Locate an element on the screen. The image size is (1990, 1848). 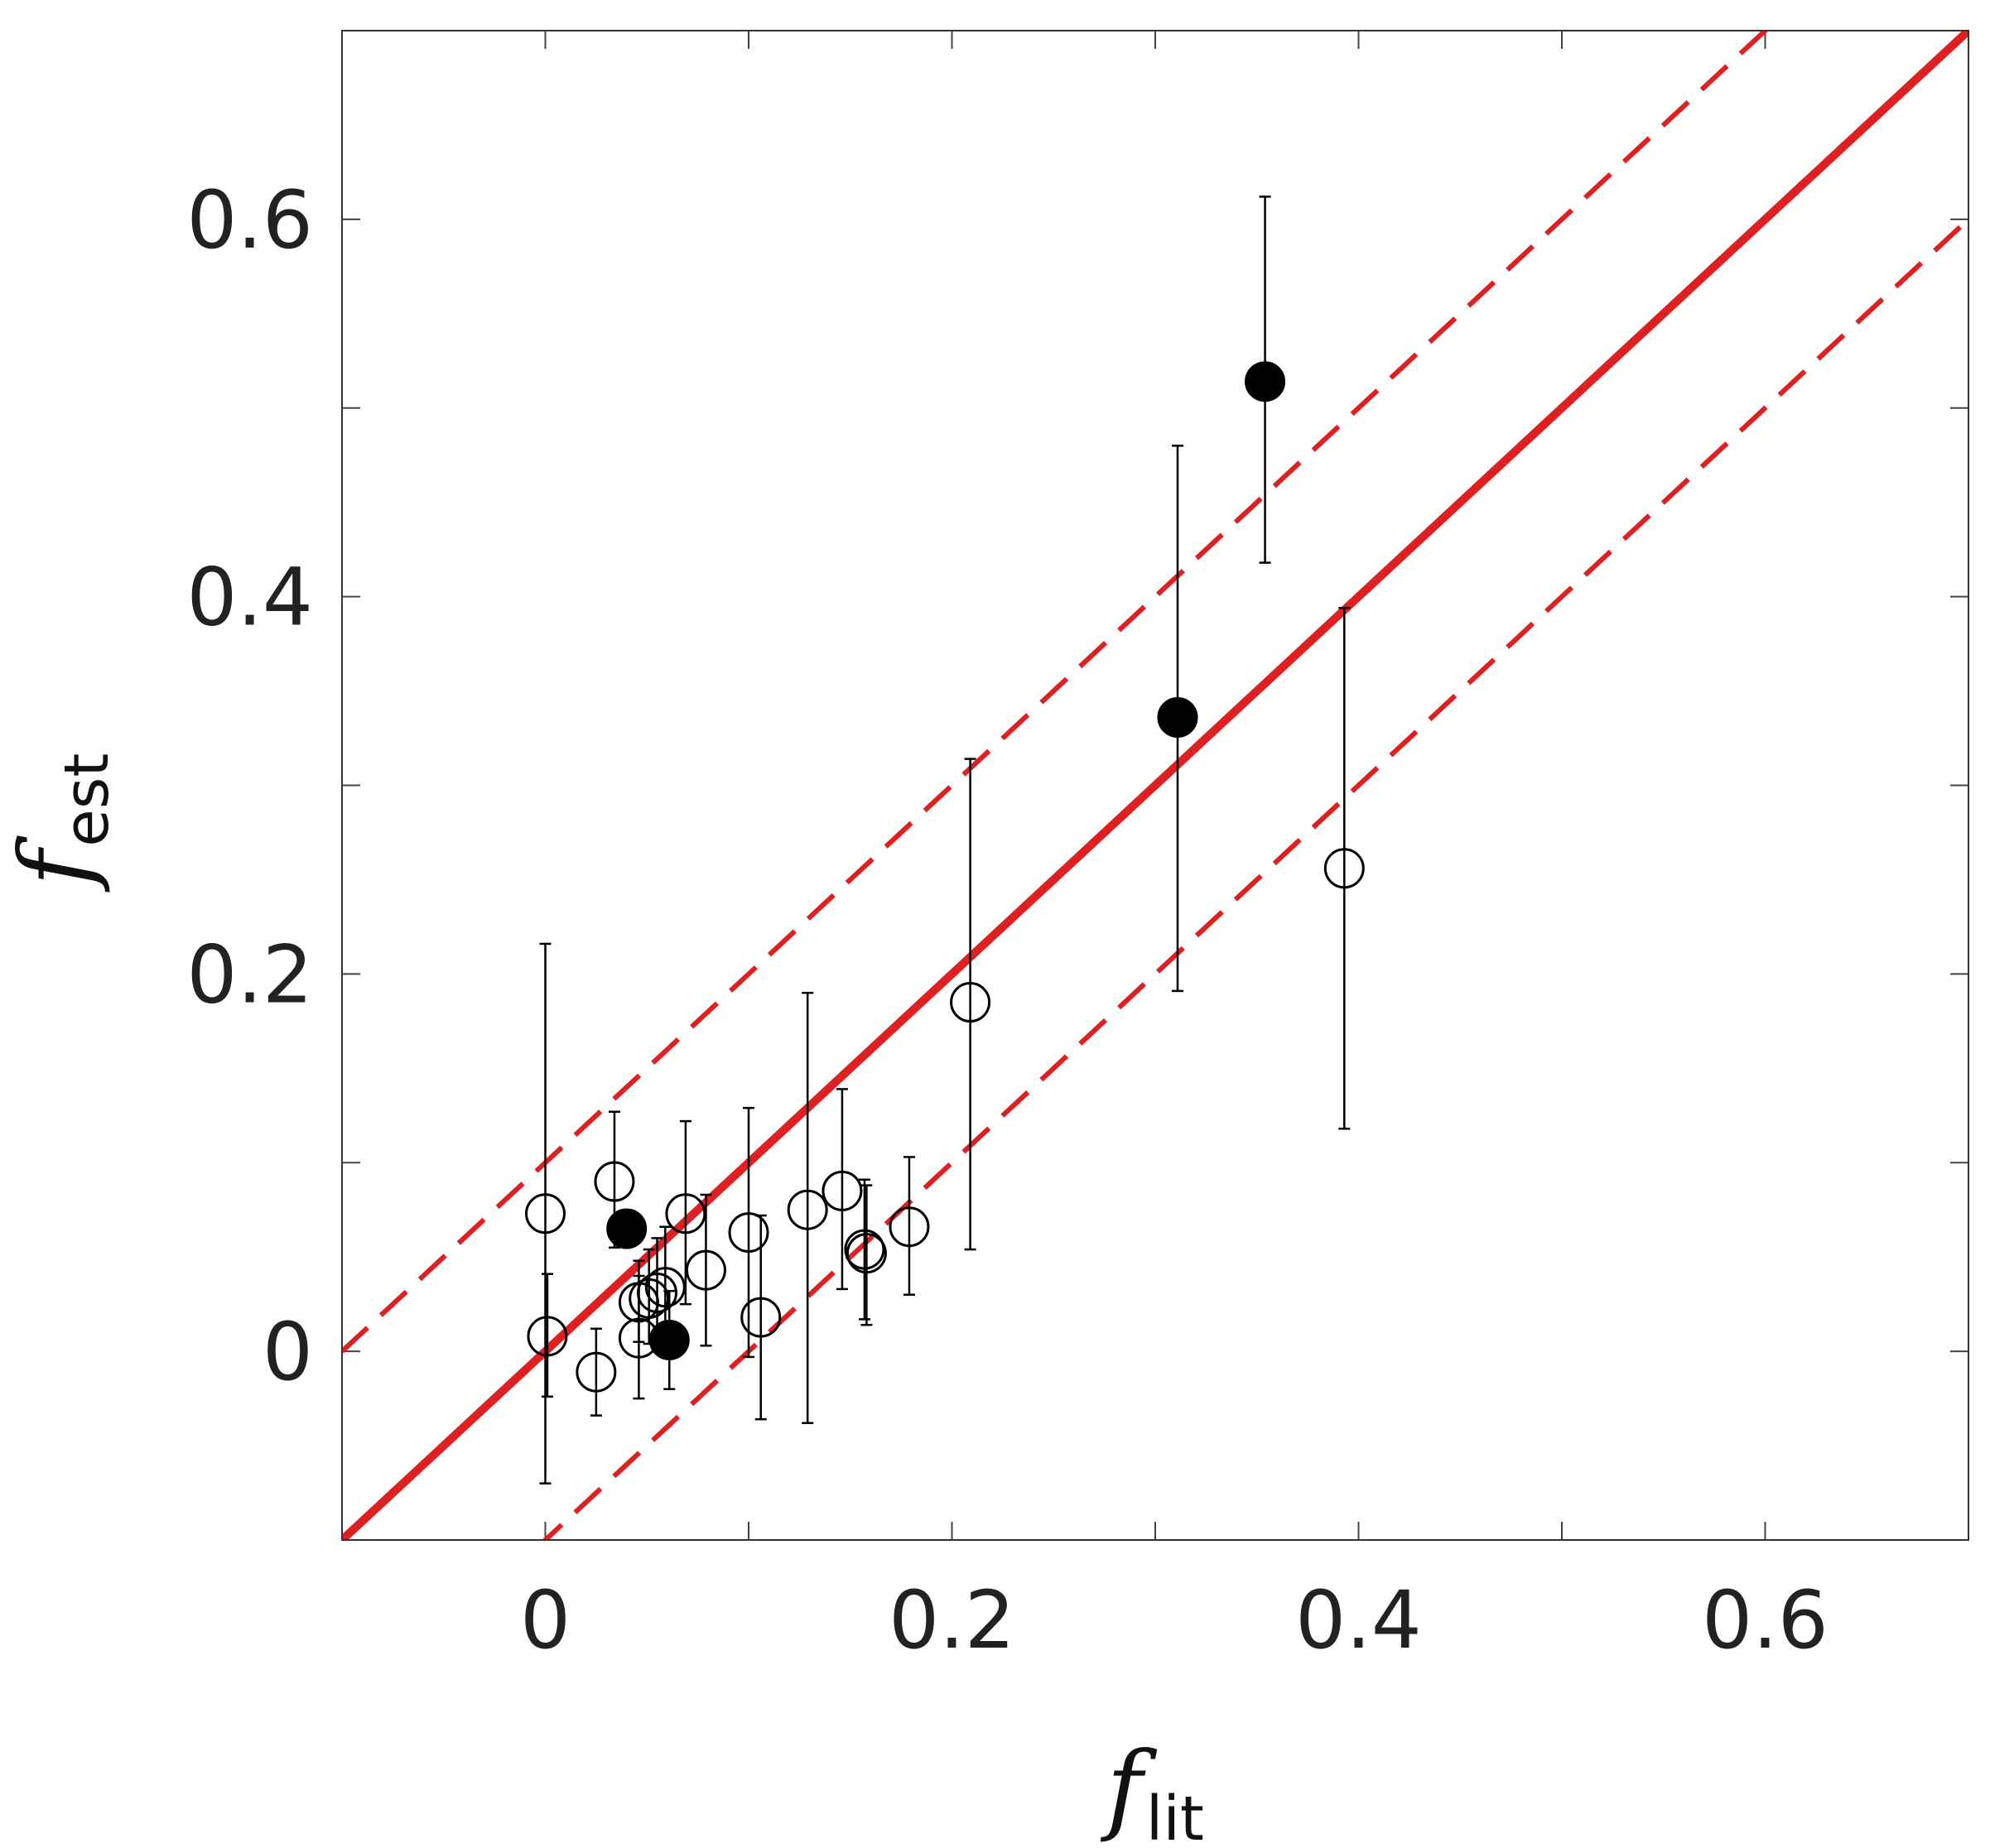
y-tick-label: 0.6 is located at coordinates (249, 220).